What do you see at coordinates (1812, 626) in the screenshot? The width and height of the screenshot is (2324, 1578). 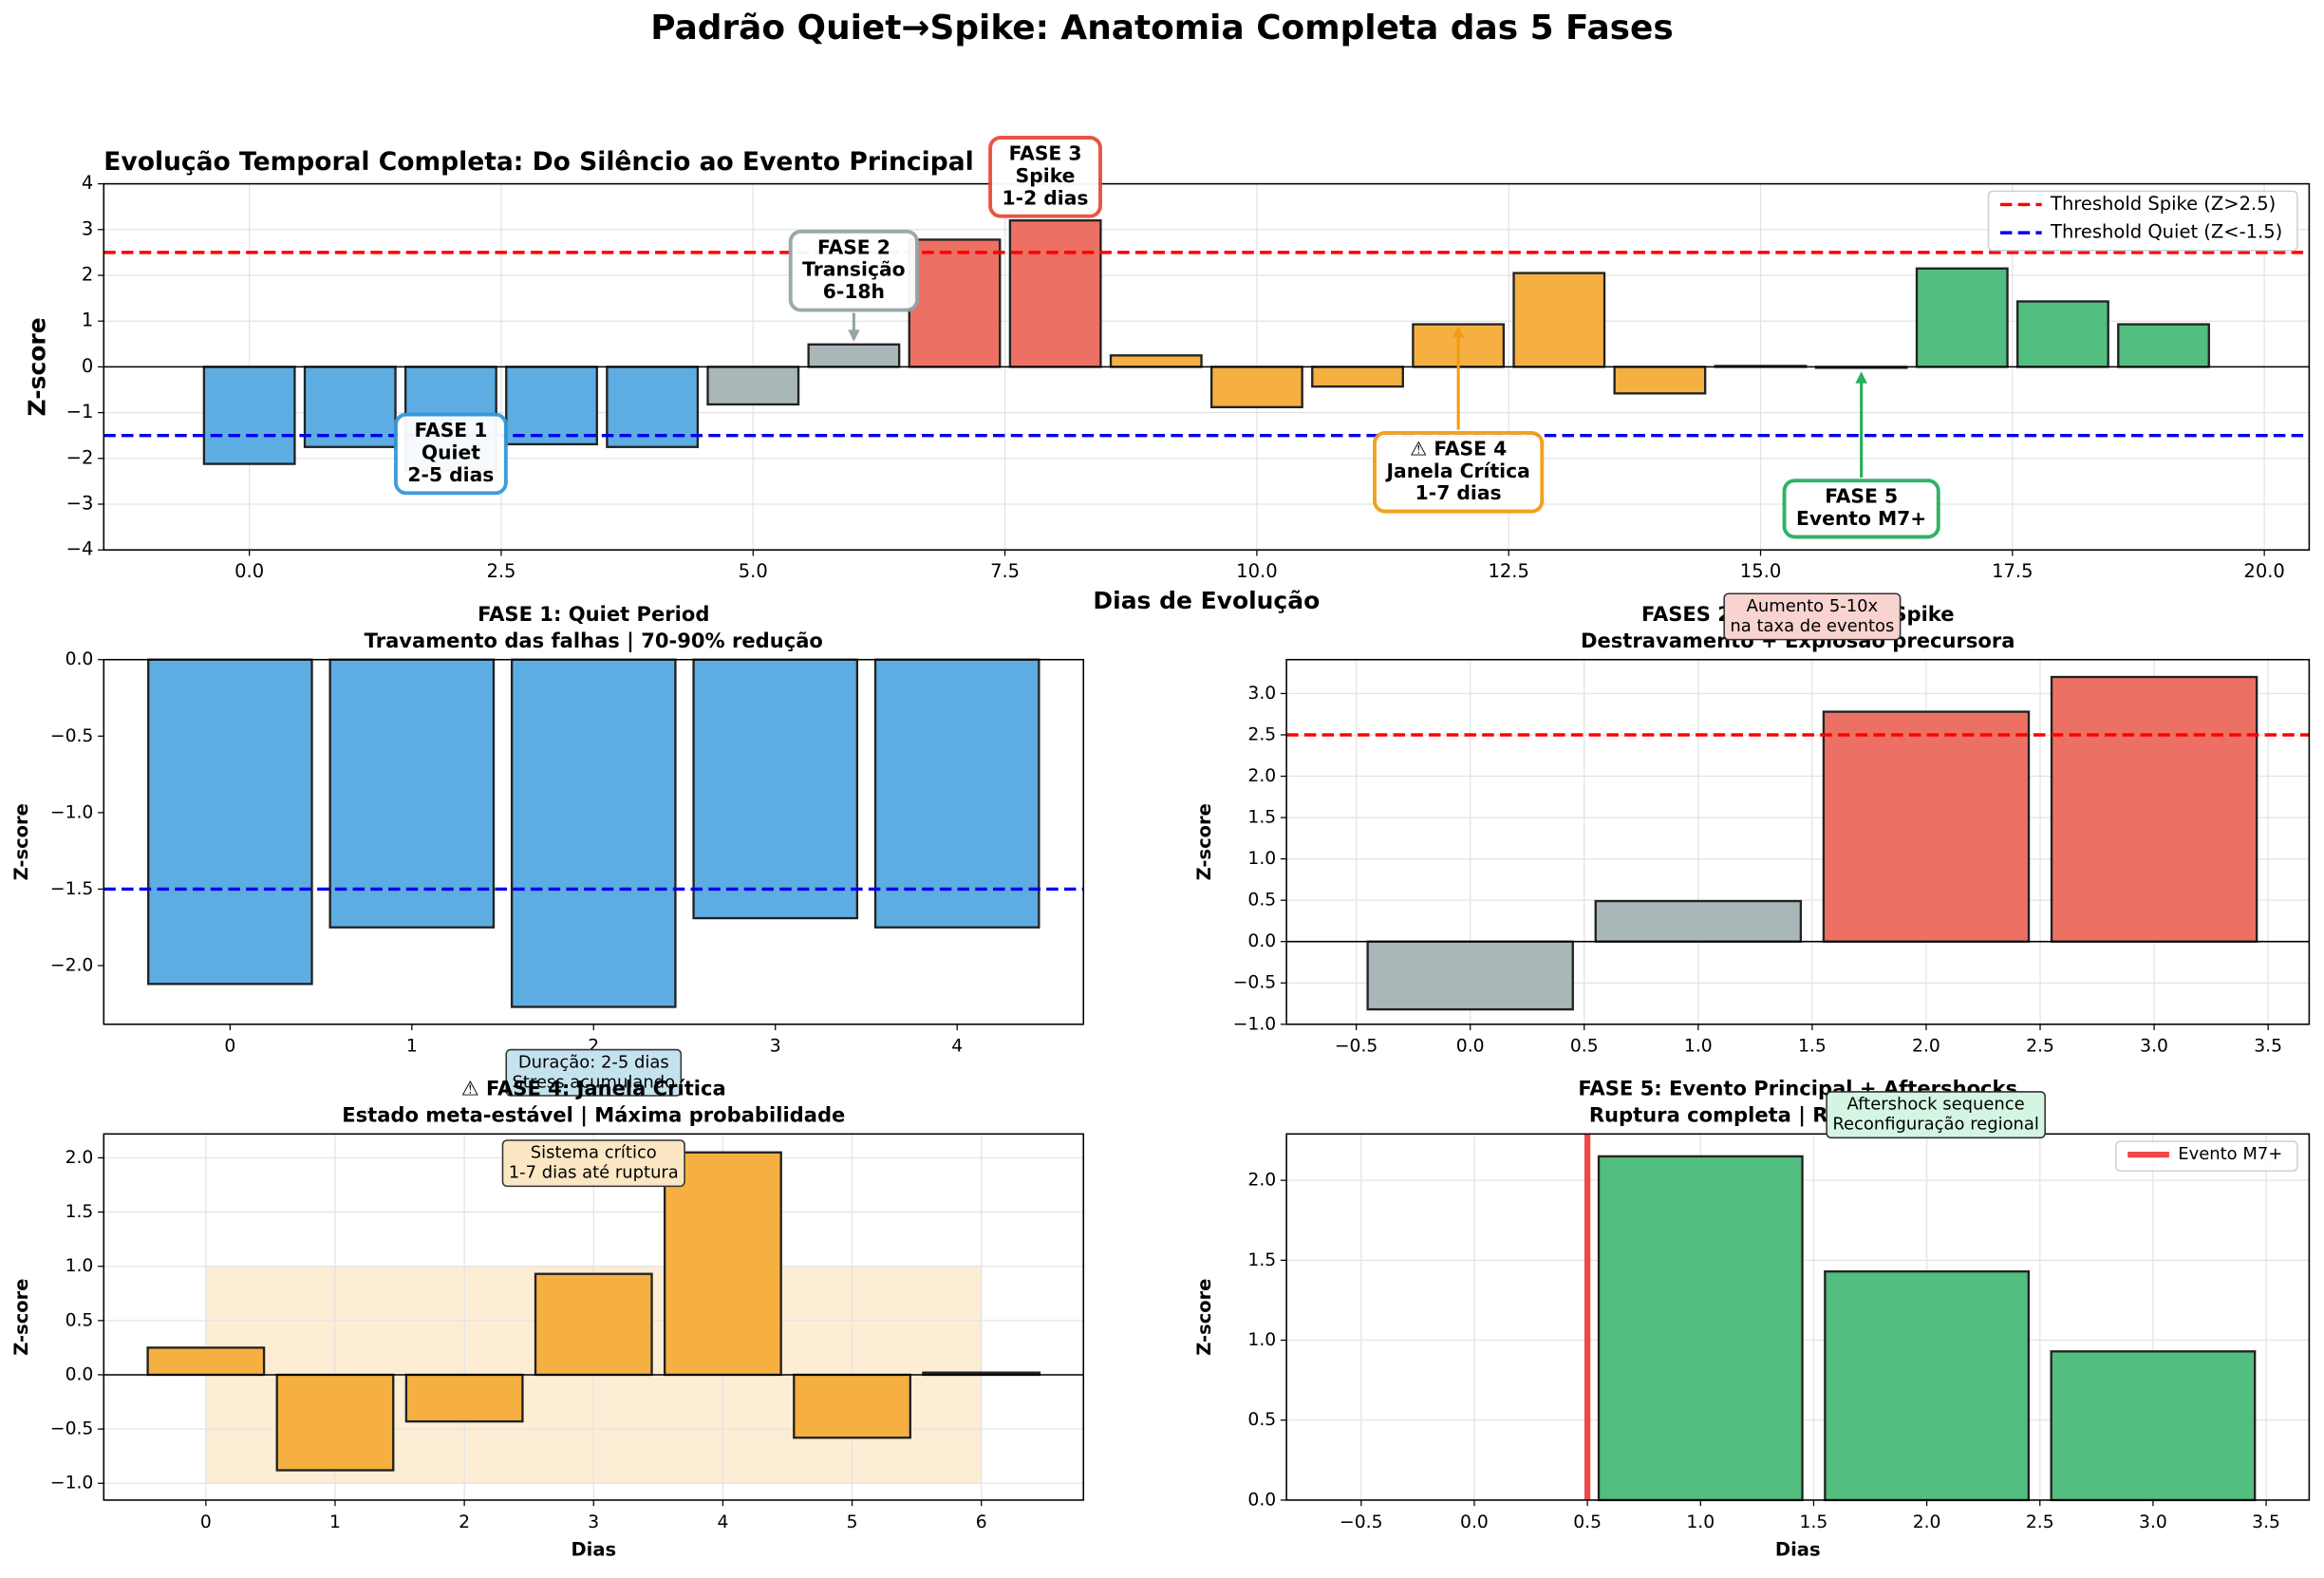 I see `annotation-text: na taxa de eventos` at bounding box center [1812, 626].